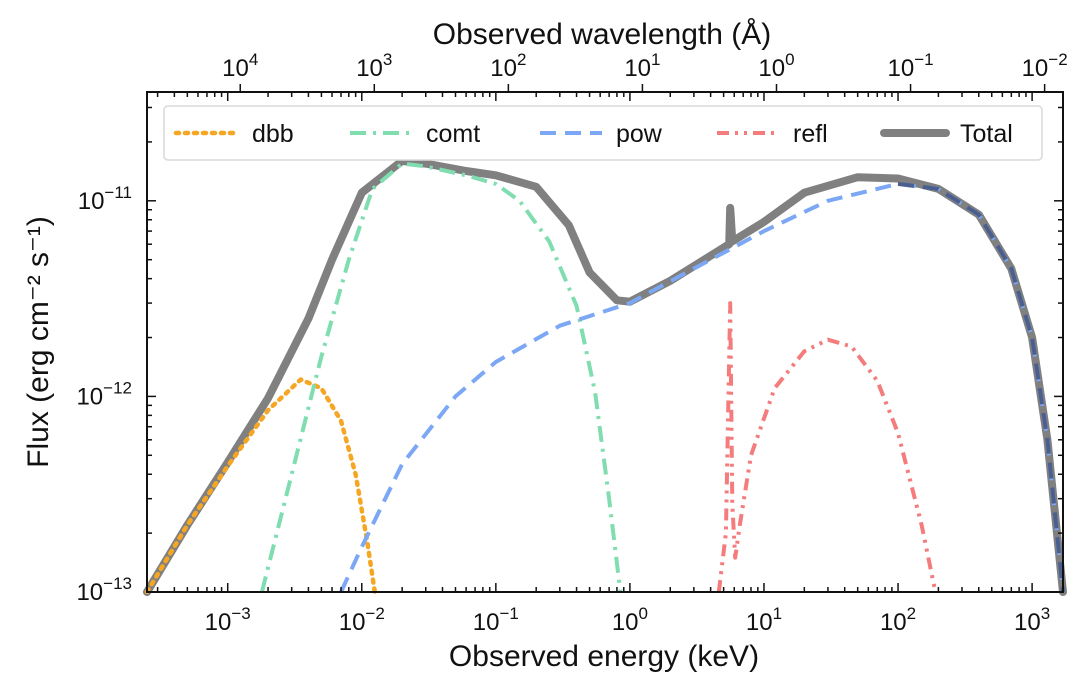 The height and width of the screenshot is (686, 1080). What do you see at coordinates (911, 66) in the screenshot?
I see `top-tick-label: 10⁻¹` at bounding box center [911, 66].